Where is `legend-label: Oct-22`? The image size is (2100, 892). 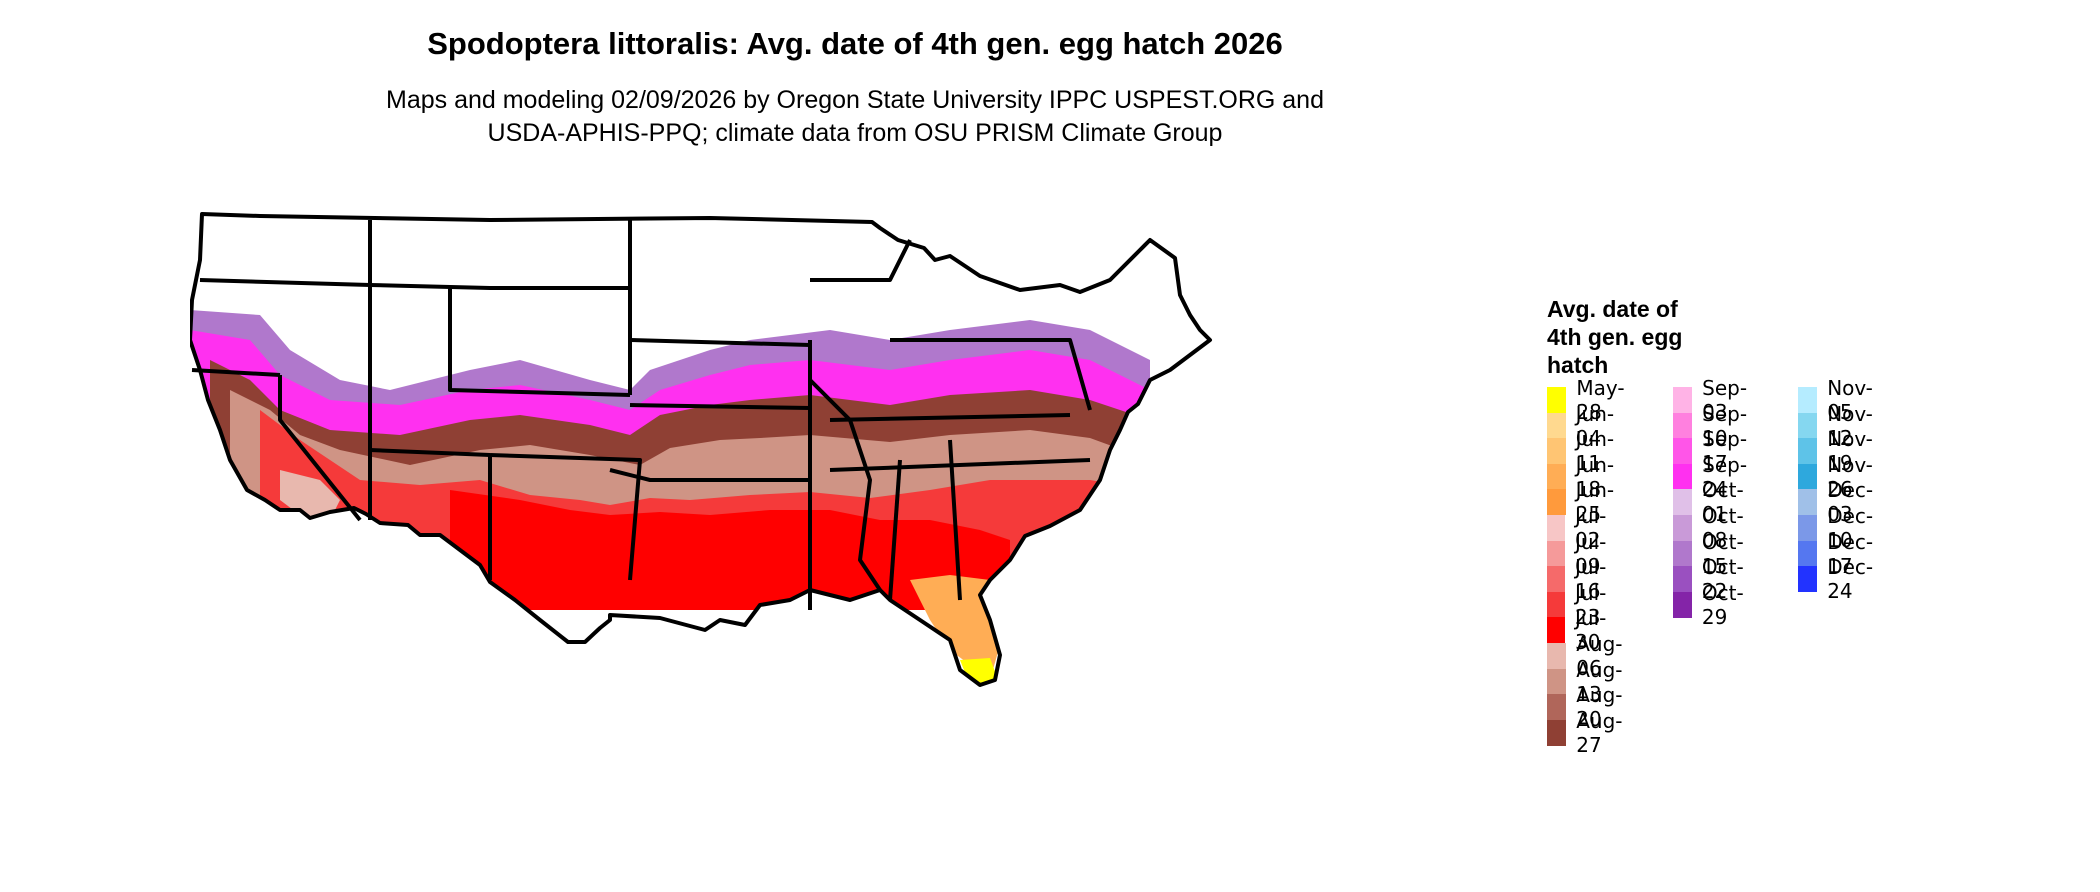
legend-label: Oct-22 is located at coordinates (1722, 579).